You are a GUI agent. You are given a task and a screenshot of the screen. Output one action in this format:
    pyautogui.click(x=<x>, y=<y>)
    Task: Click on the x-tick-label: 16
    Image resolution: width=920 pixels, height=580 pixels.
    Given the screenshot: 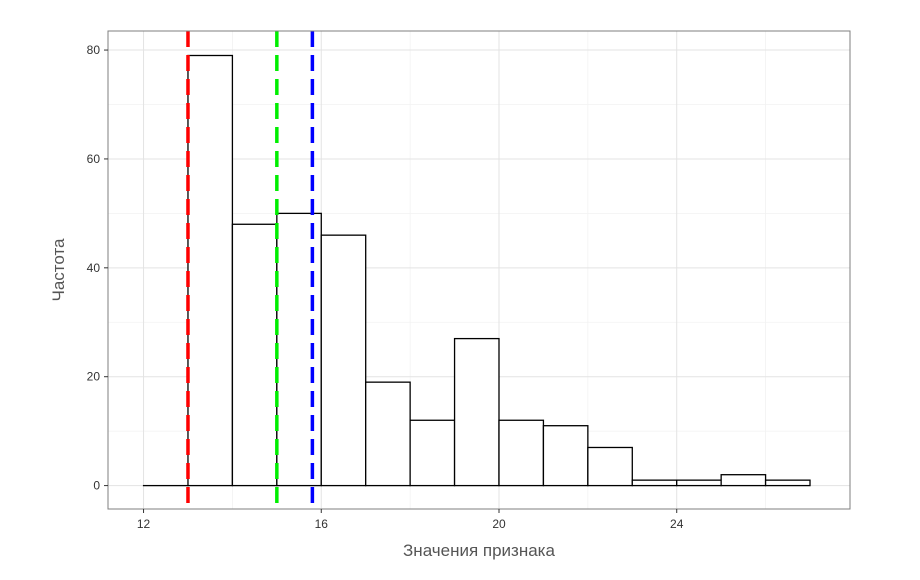 What is the action you would take?
    pyautogui.click(x=322, y=524)
    